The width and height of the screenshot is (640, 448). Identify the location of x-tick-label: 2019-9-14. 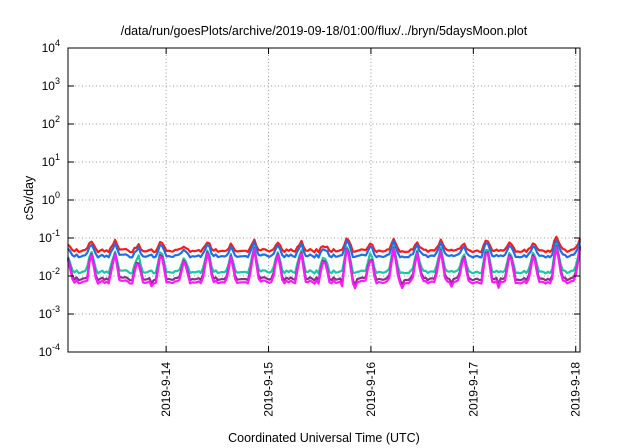
(166, 389).